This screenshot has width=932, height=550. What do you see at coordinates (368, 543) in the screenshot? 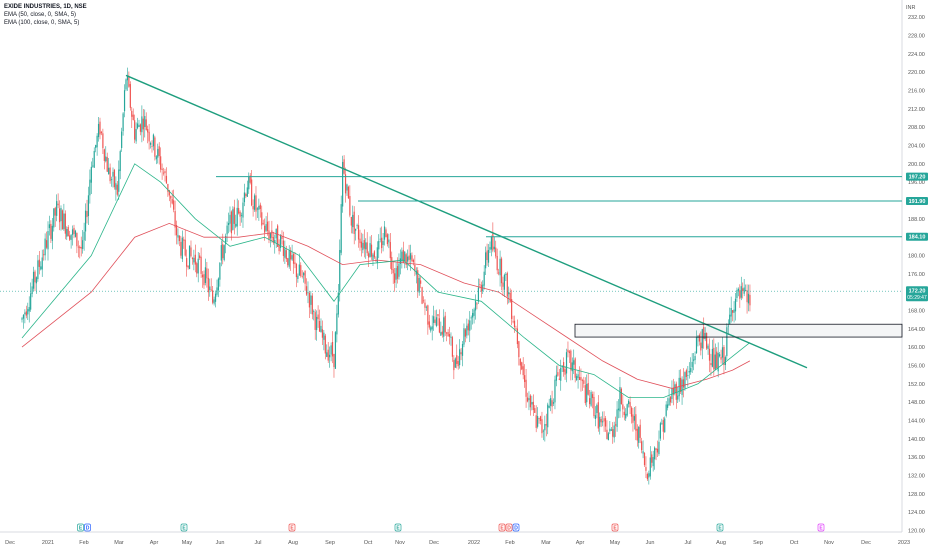
I see `x-tick-label: Oct` at bounding box center [368, 543].